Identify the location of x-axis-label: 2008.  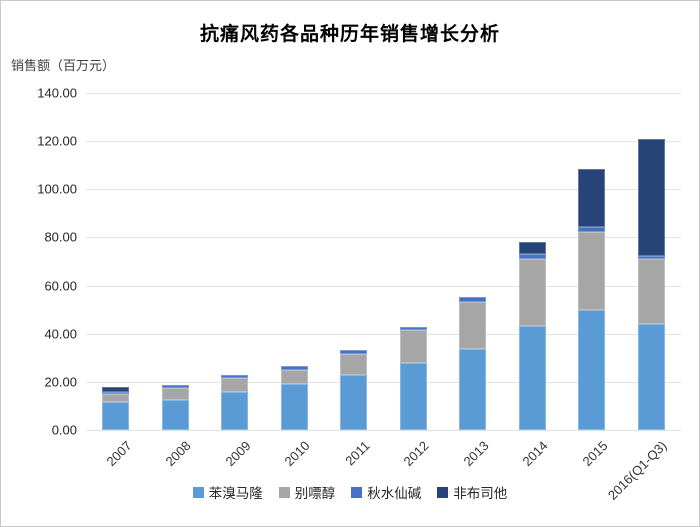
(178, 454).